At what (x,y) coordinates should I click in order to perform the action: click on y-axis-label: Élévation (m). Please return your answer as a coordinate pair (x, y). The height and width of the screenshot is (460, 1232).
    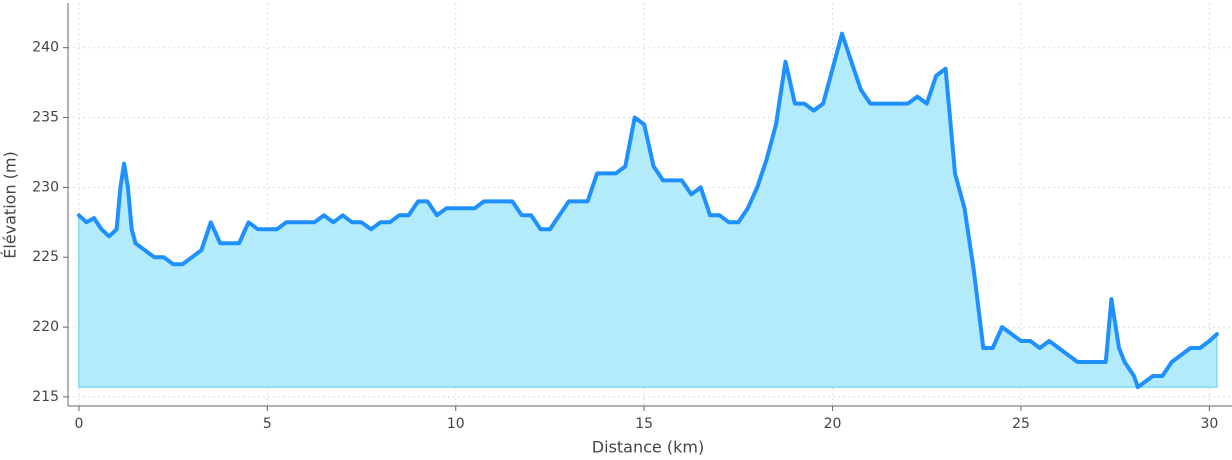
    Looking at the image, I should click on (10, 204).